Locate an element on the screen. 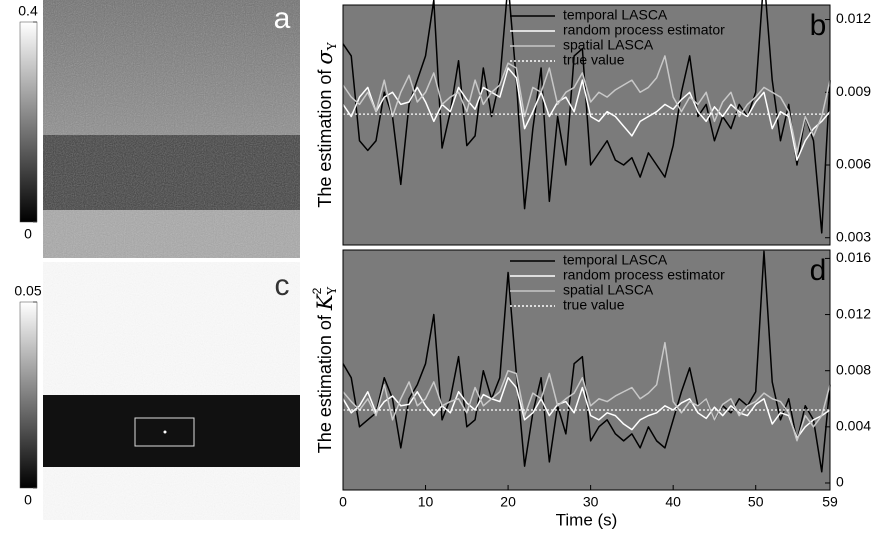 Image resolution: width=881 pixels, height=535 pixels. y-axis-label: The estimation of K2Y is located at coordinates (324, 369).